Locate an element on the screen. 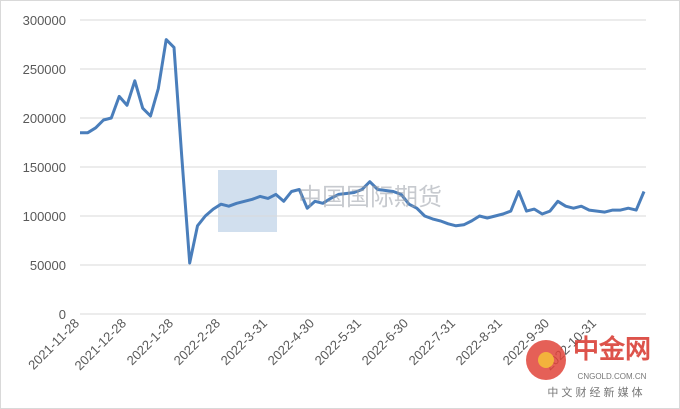 The width and height of the screenshot is (680, 409). y-tick-label: 50000 is located at coordinates (48, 265).